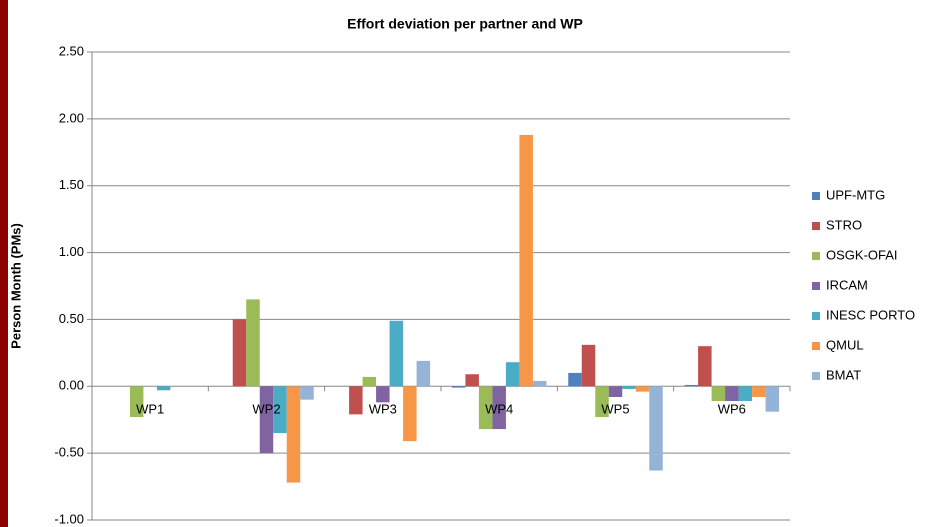  I want to click on x-tick-label: WP1, so click(150, 409).